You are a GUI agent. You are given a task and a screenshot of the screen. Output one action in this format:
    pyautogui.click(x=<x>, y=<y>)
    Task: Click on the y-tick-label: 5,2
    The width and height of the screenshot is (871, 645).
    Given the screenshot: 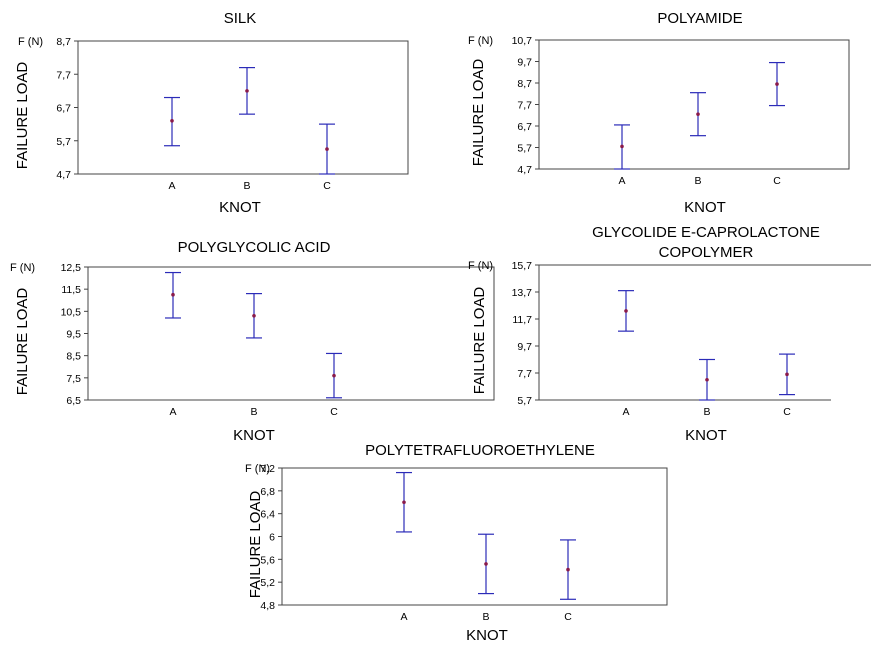 What is the action you would take?
    pyautogui.click(x=267, y=583)
    